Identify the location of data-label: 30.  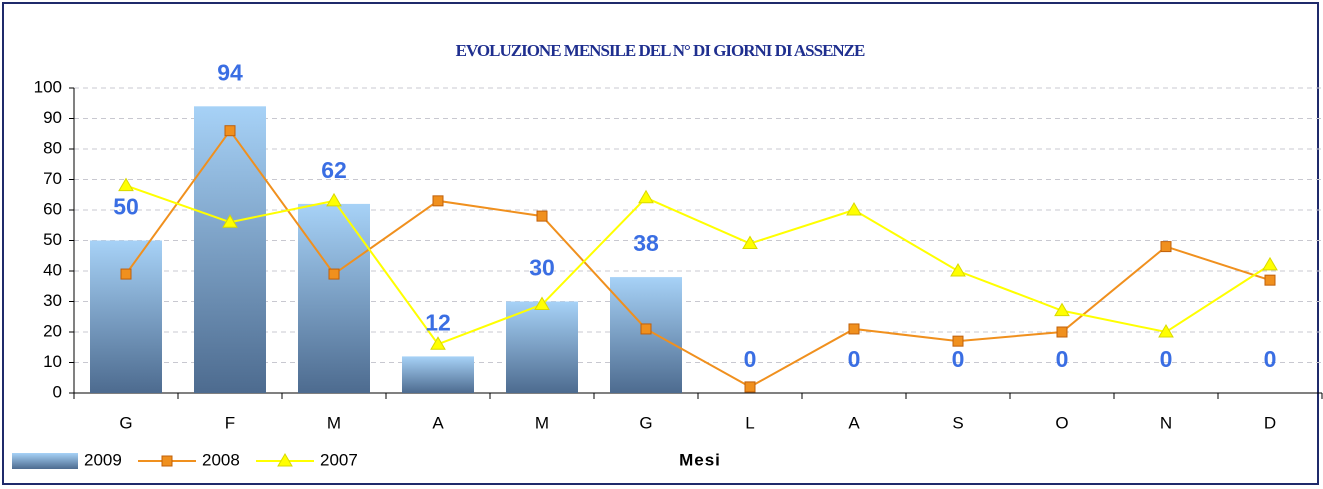
(542, 268).